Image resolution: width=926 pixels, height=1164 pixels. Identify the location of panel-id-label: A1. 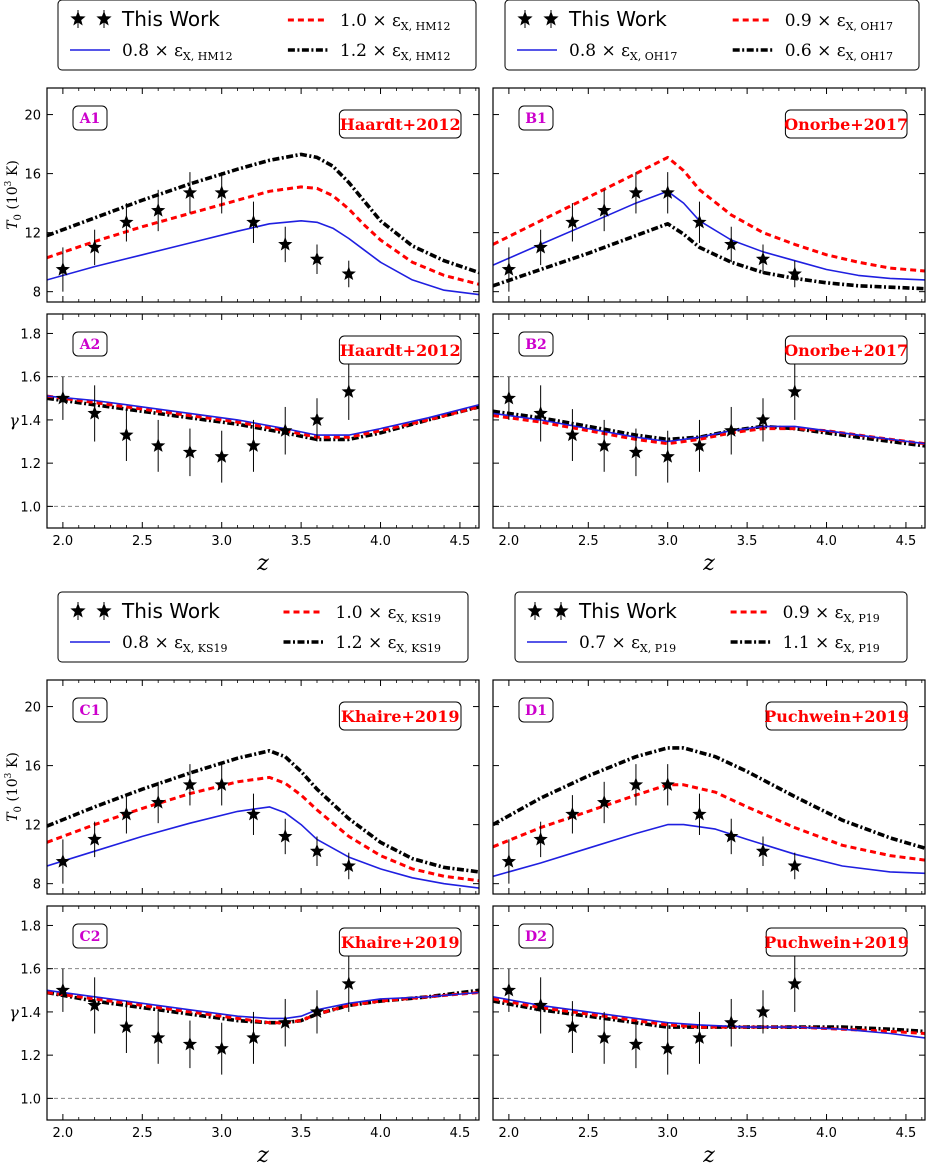
(90, 119).